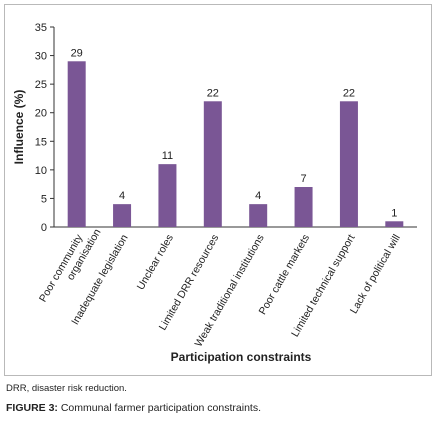 This screenshot has height=424, width=438. What do you see at coordinates (44, 199) in the screenshot?
I see `y-tick-label: 5` at bounding box center [44, 199].